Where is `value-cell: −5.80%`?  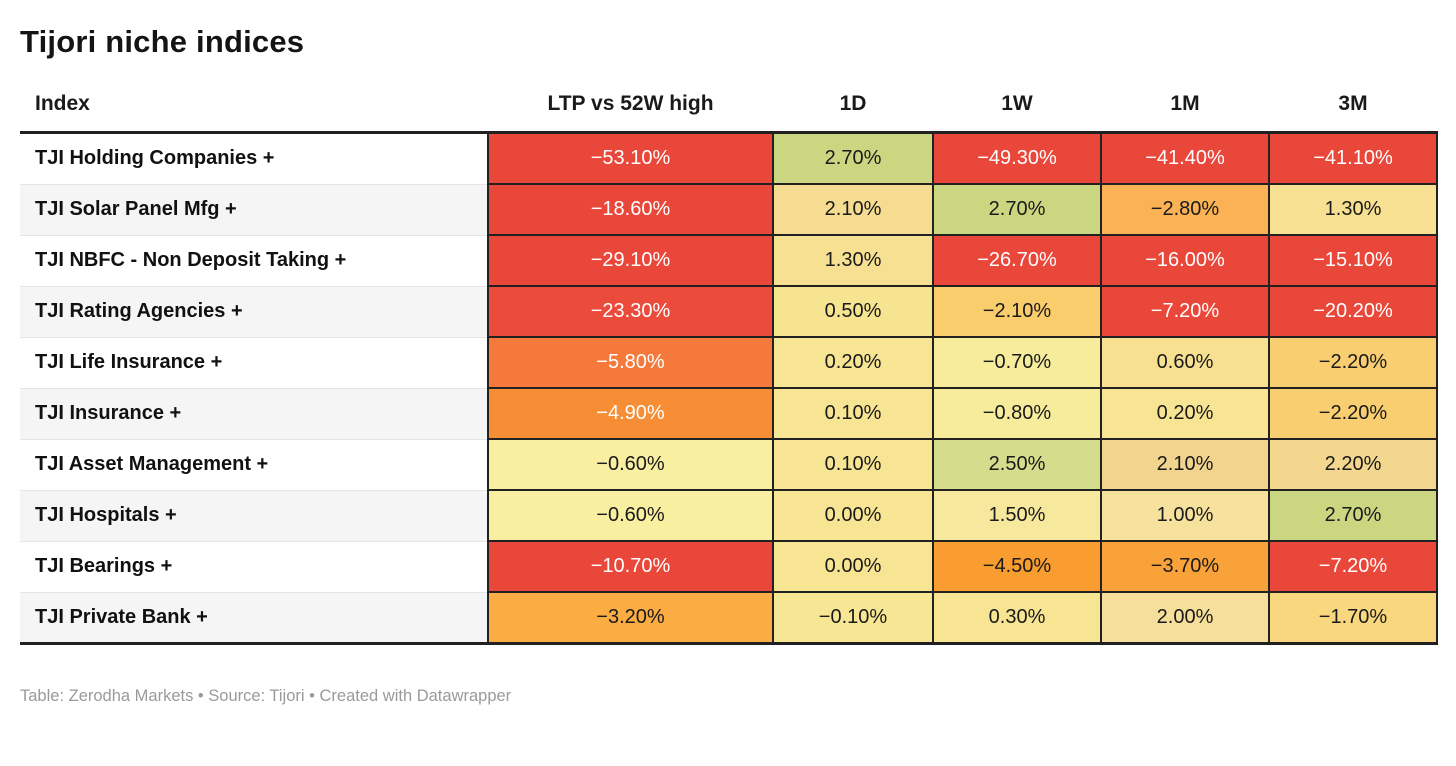
value-cell: −5.80% is located at coordinates (630, 362).